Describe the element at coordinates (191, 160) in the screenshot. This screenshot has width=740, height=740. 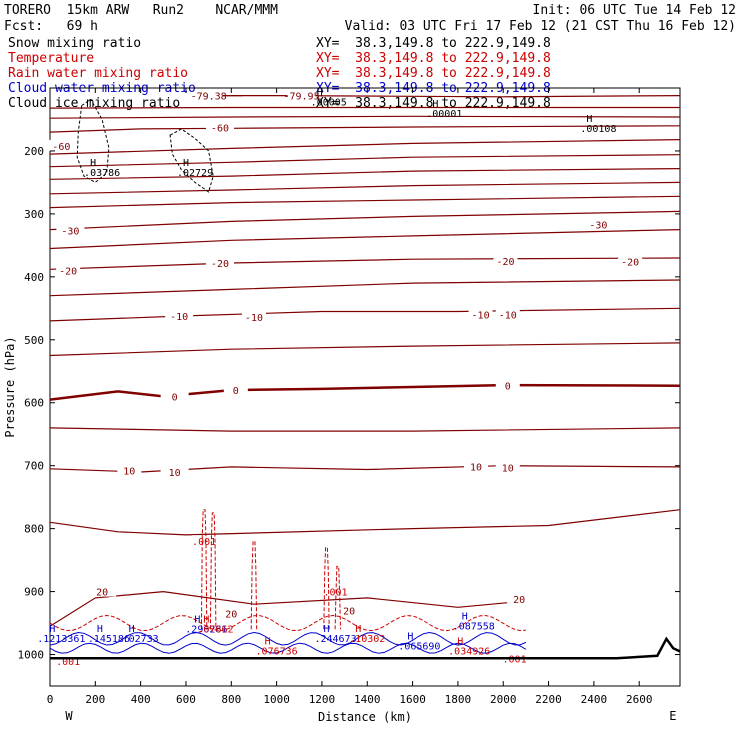
I see `cloud-ice-contour` at that location.